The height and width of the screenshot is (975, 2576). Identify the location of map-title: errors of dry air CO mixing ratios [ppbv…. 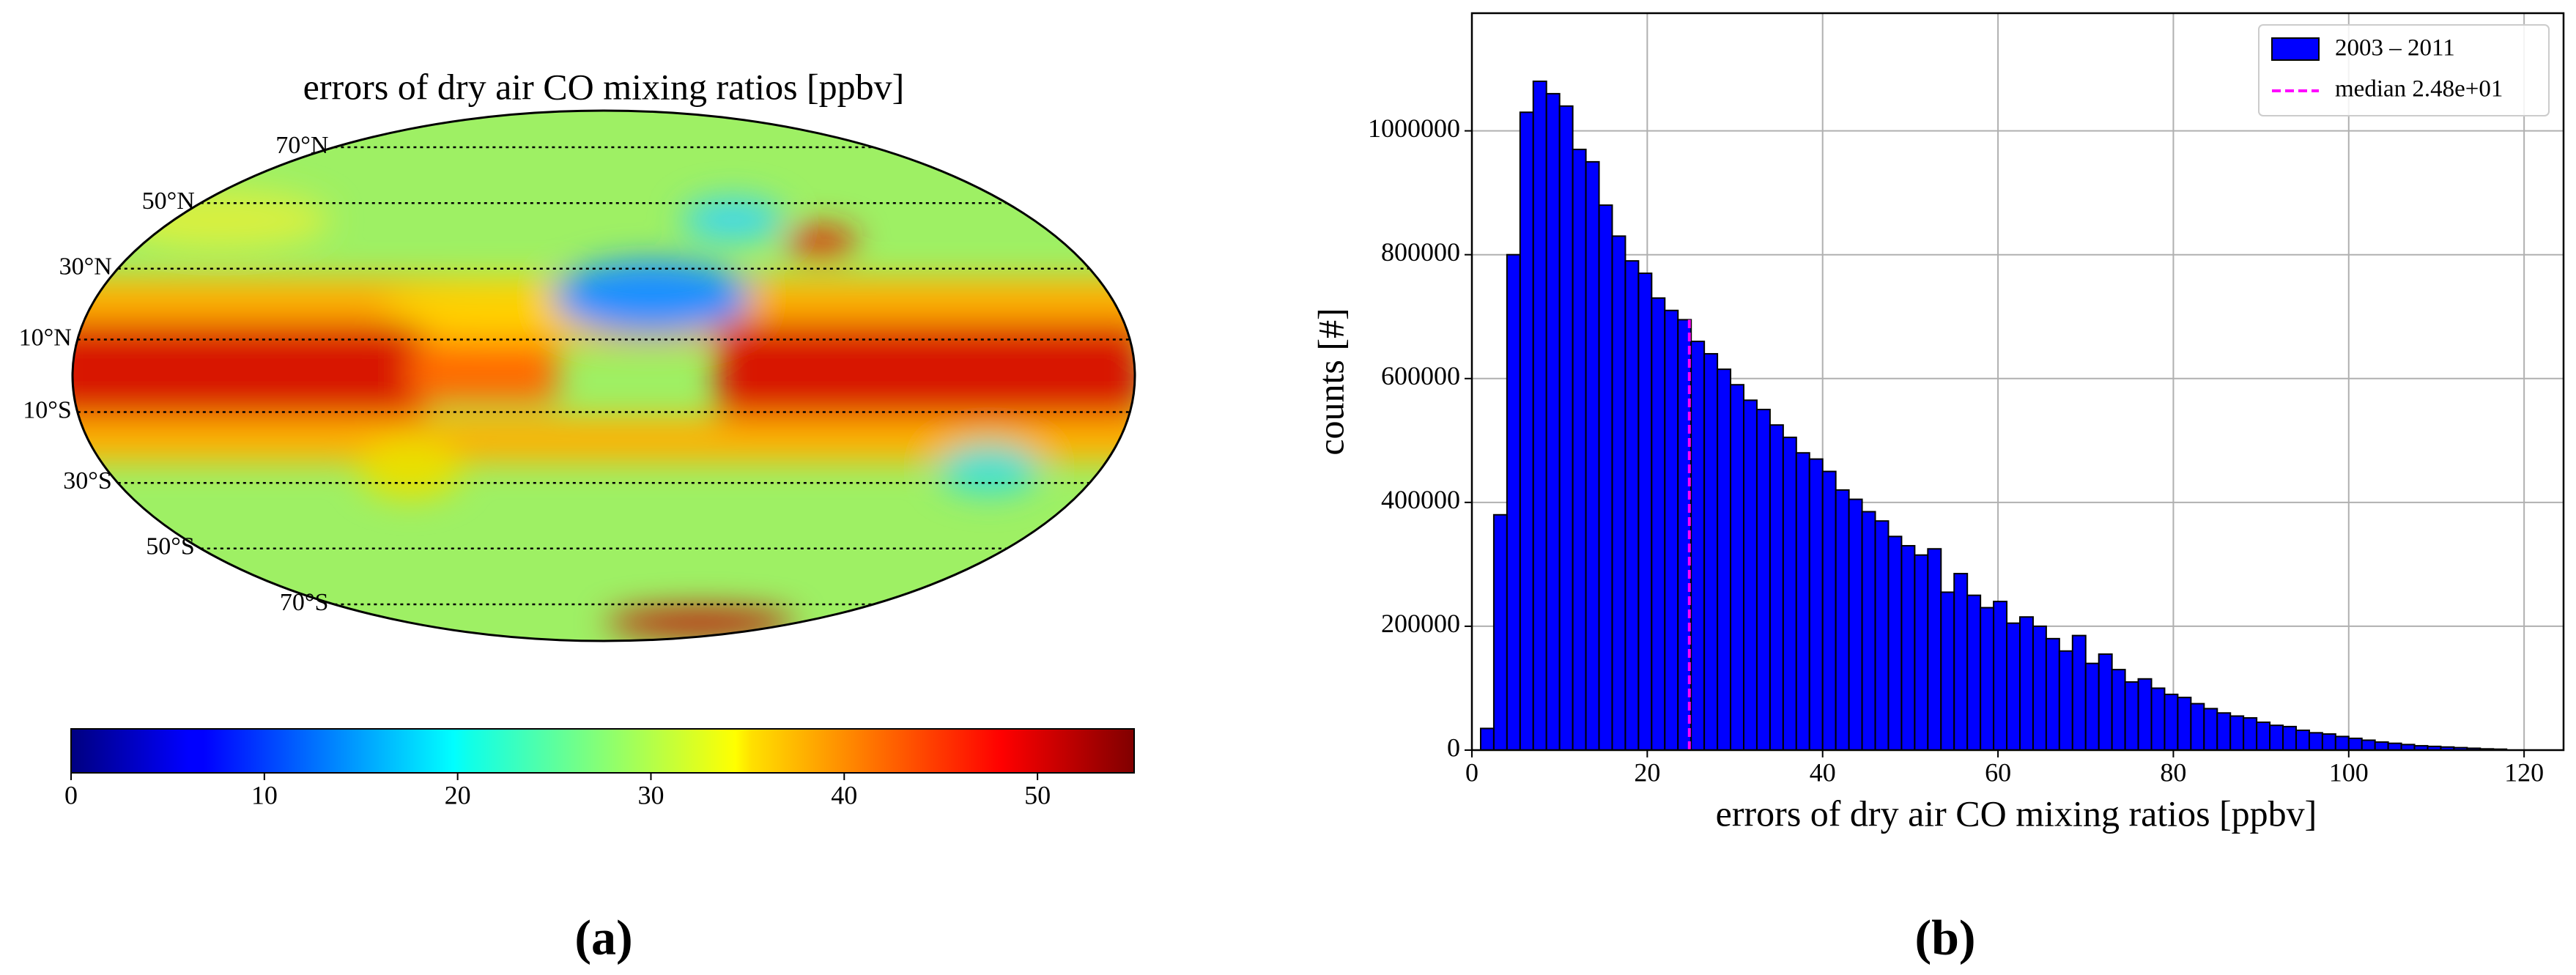
(604, 87).